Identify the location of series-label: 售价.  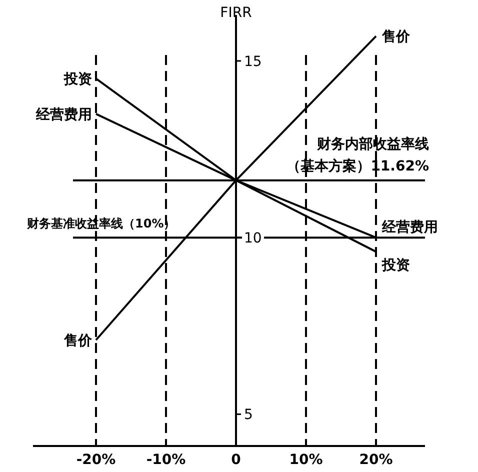
(78, 341).